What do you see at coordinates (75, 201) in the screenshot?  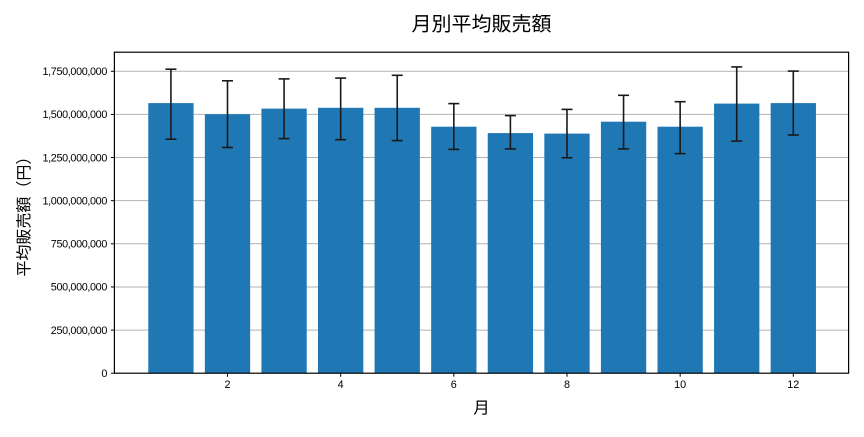 I see `svg-text: 1,000,000,000` at bounding box center [75, 201].